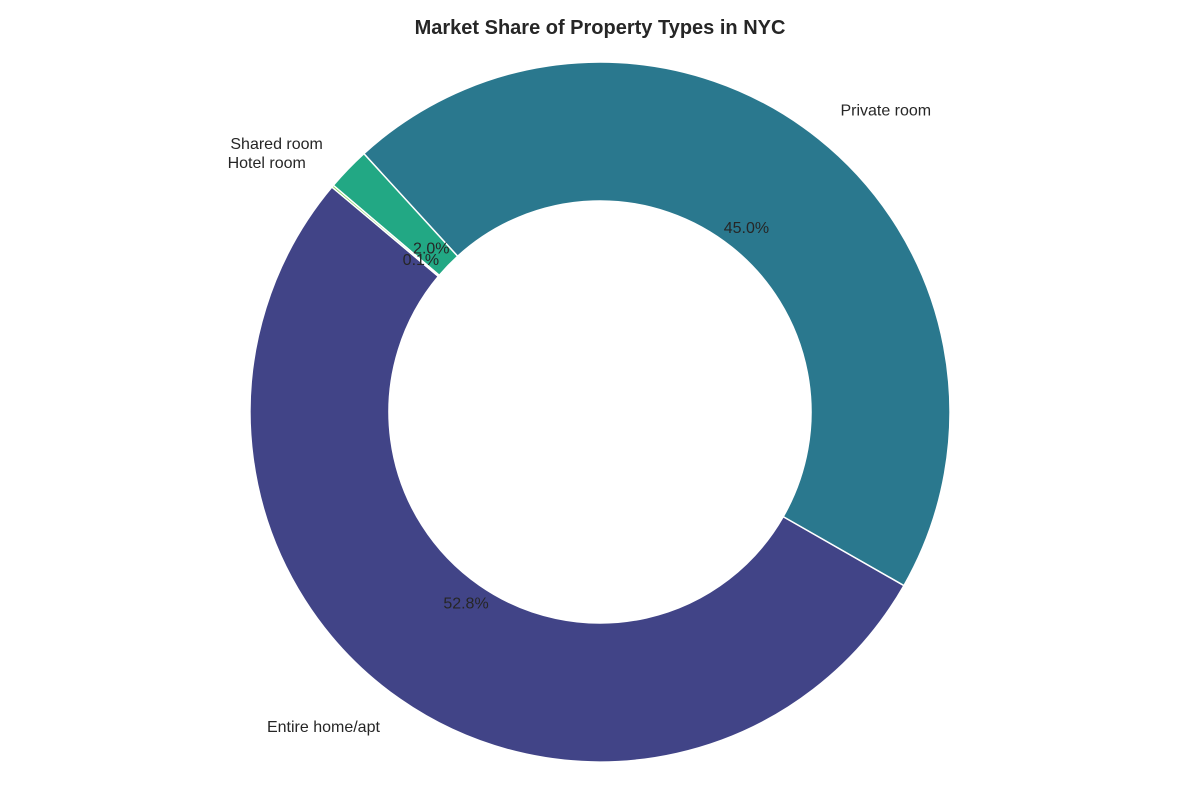 The height and width of the screenshot is (800, 1200). Describe the element at coordinates (385, 231) in the screenshot. I see `slice-hotel-room` at that location.